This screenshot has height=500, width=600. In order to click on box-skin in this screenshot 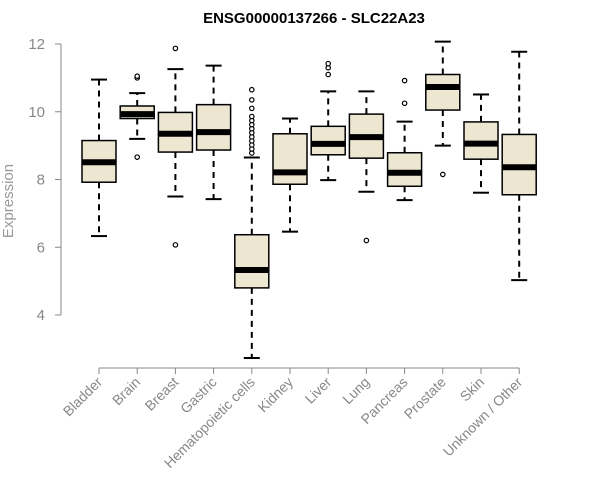, I will do `click(481, 143)`.